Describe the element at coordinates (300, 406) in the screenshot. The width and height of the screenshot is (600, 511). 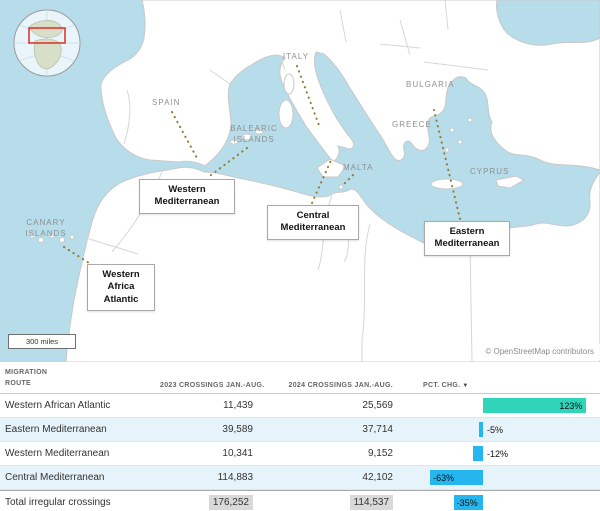
I see `table-row: Western African Atlantic 11,439 25,569 123%` at that location.